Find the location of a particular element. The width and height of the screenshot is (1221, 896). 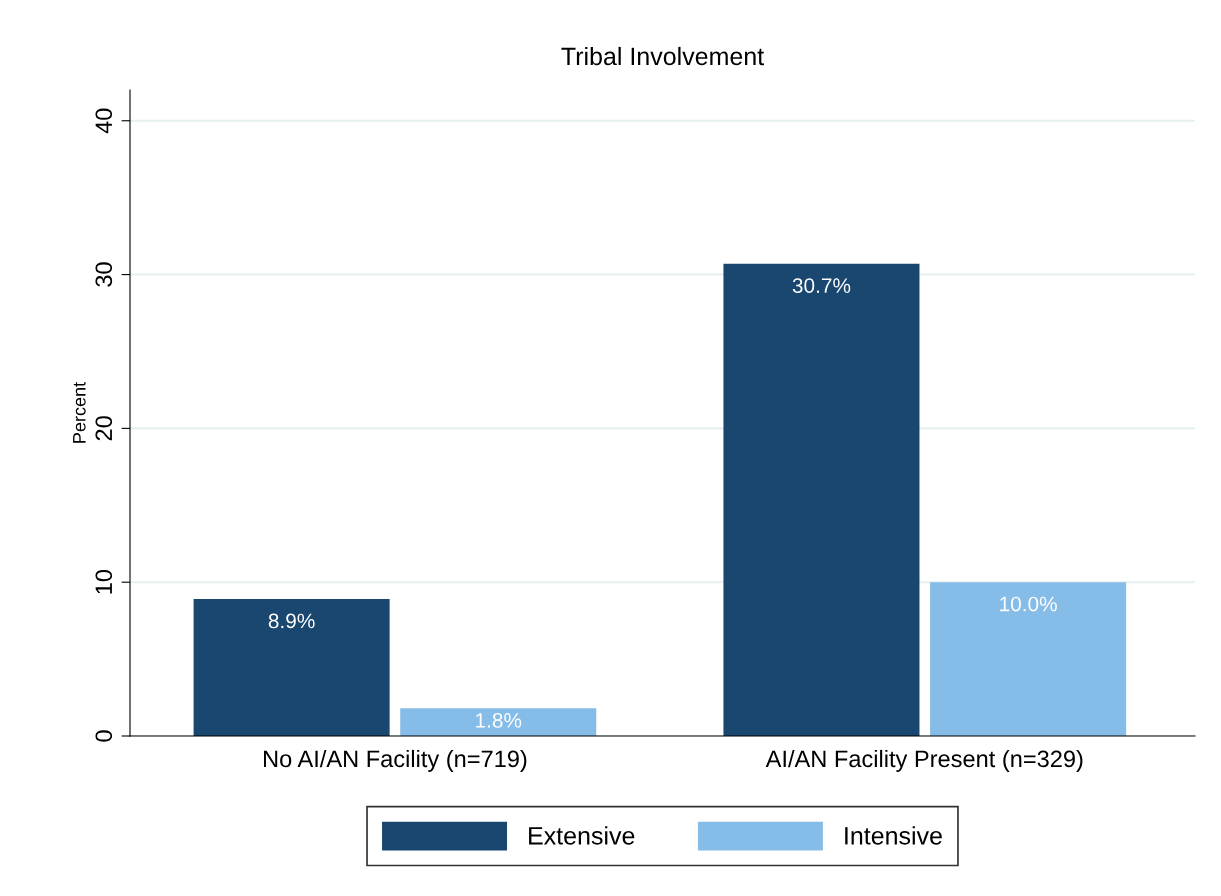

y-tick-label: 40 is located at coordinates (104, 121).